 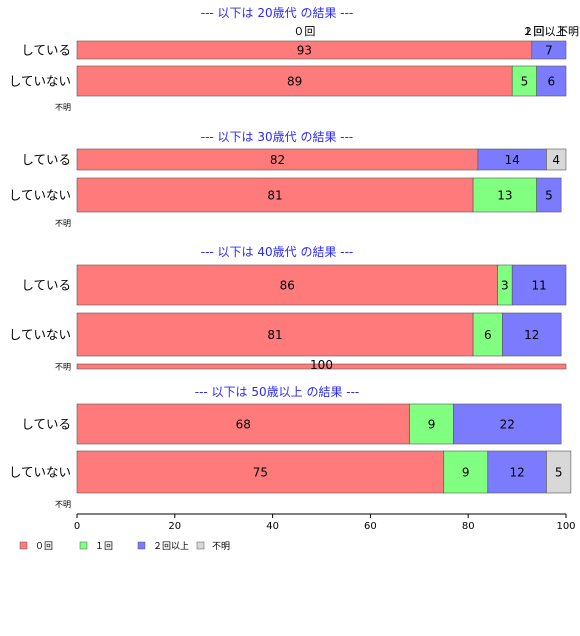 What do you see at coordinates (46, 159) in the screenshot?
I see `row-label-1-0: している` at bounding box center [46, 159].